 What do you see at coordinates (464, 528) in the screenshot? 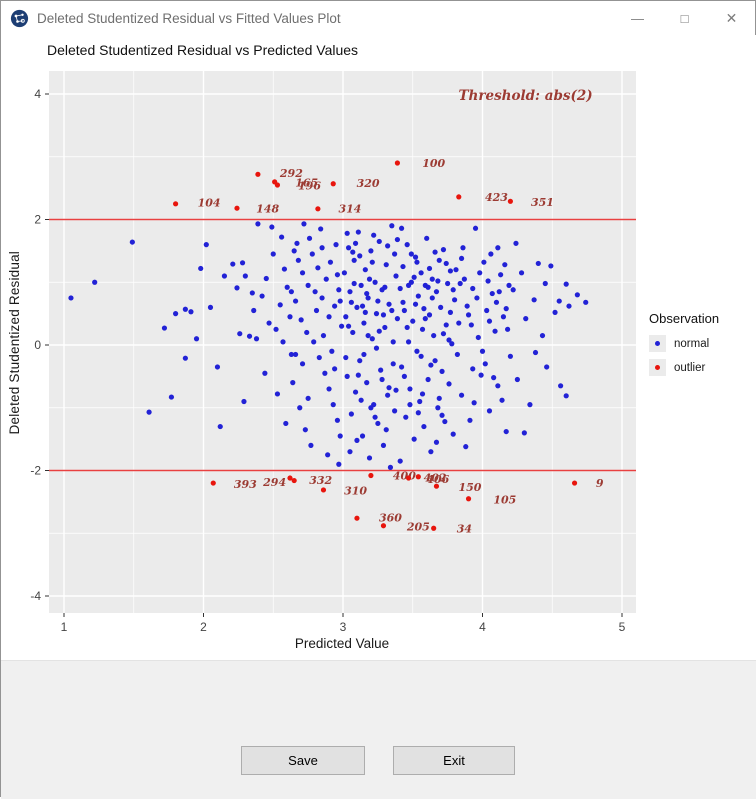
I see `outlier-label: 34` at bounding box center [464, 528].